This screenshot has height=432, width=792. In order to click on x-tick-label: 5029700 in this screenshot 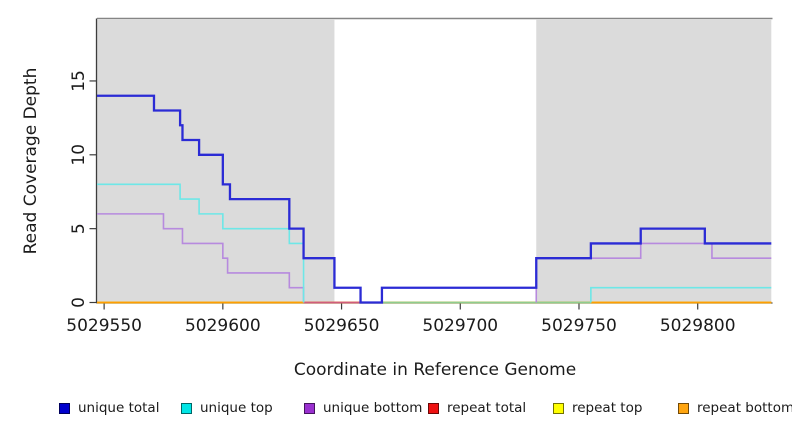, I will do `click(460, 326)`.